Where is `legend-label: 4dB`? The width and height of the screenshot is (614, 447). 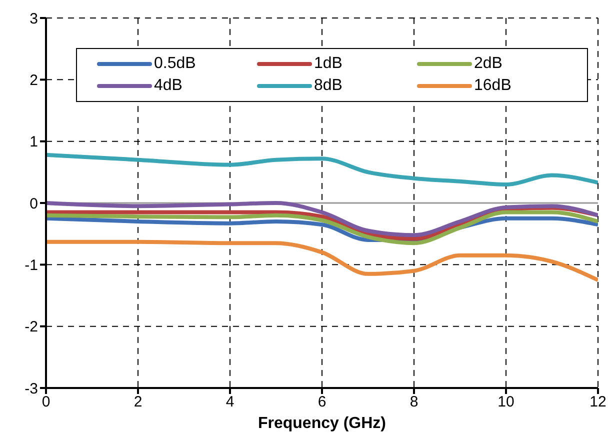 legend-label: 4dB is located at coordinates (168, 86).